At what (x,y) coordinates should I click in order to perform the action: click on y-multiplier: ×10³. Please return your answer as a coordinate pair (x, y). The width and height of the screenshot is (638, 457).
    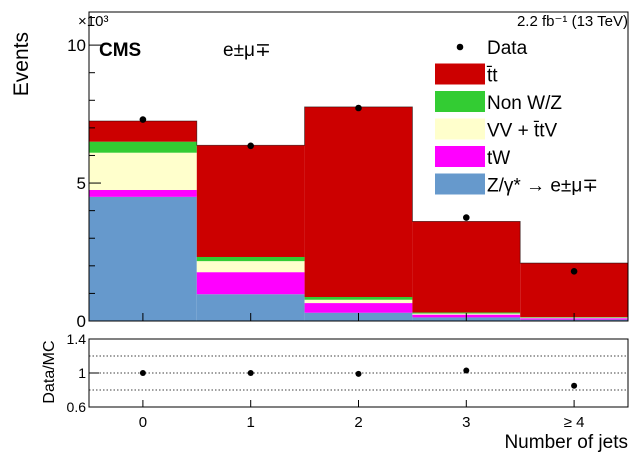
    Looking at the image, I should click on (93, 21).